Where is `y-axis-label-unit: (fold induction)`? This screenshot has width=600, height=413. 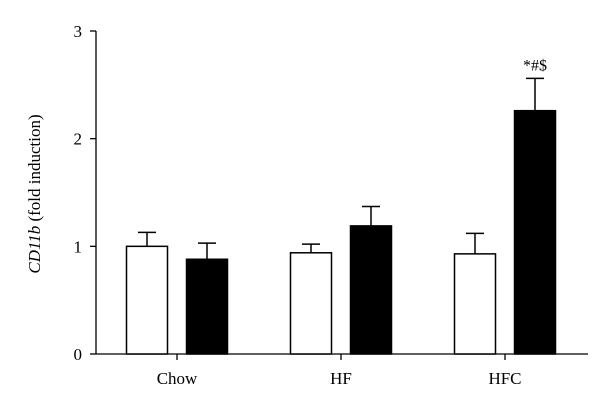
y-axis-label-unit: (fold induction) is located at coordinates (34, 169).